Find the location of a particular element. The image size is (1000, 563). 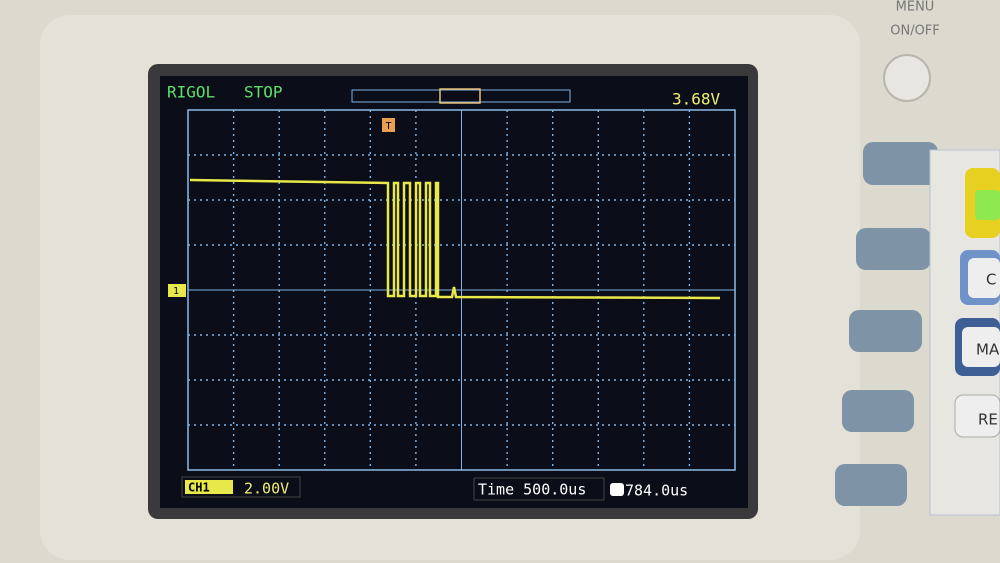

time-box is located at coordinates (539, 489).